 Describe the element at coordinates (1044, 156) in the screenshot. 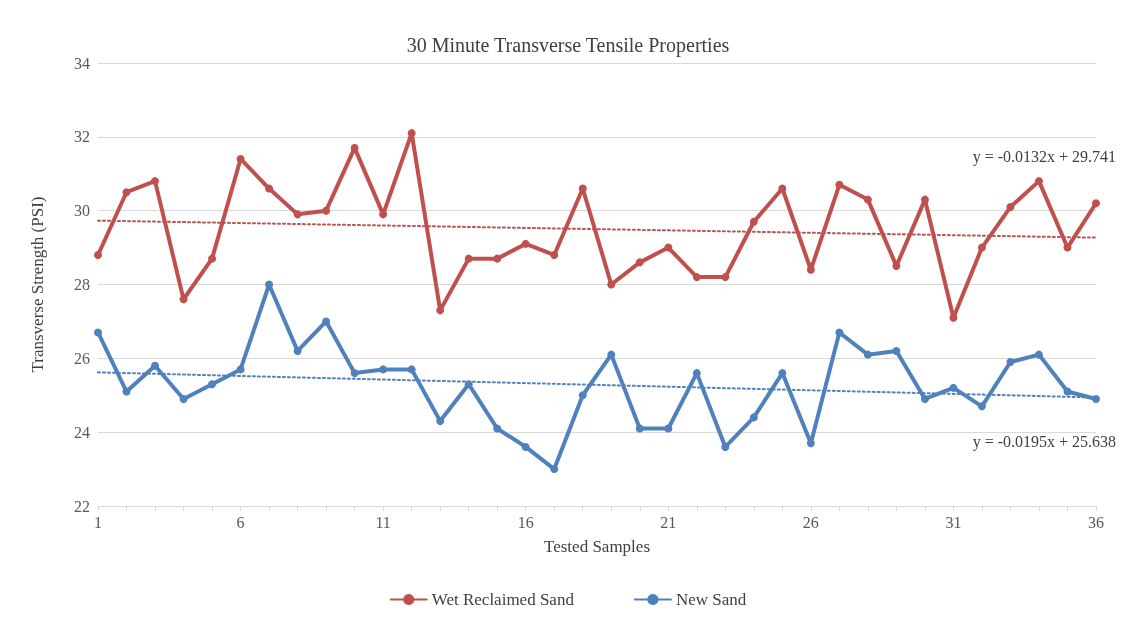

I see `annotation: y = -0.0132x + 29.741` at that location.